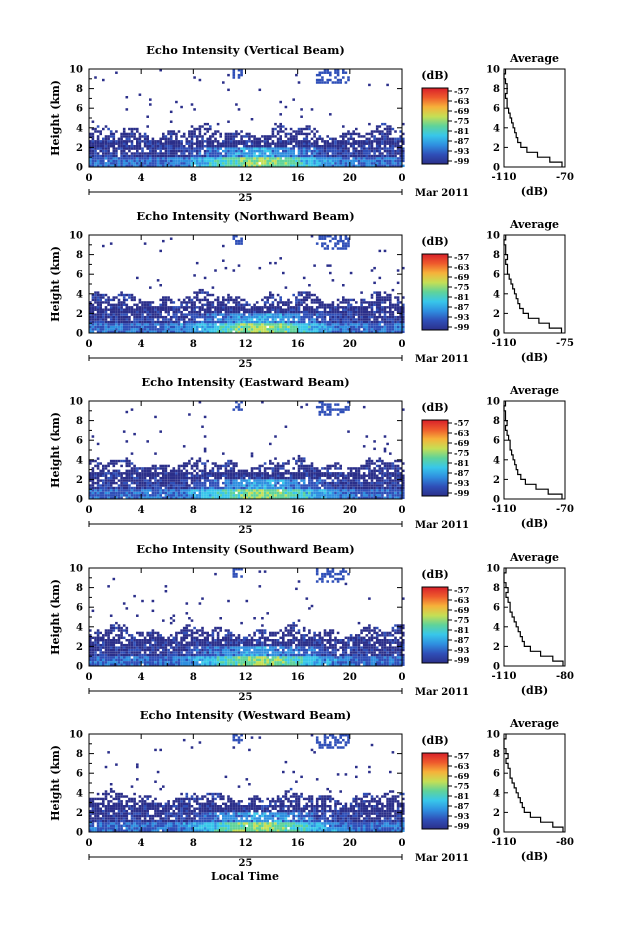  What do you see at coordinates (245, 216) in the screenshot?
I see `panel-title: Echo Intensity (Northward Beam)` at bounding box center [245, 216].